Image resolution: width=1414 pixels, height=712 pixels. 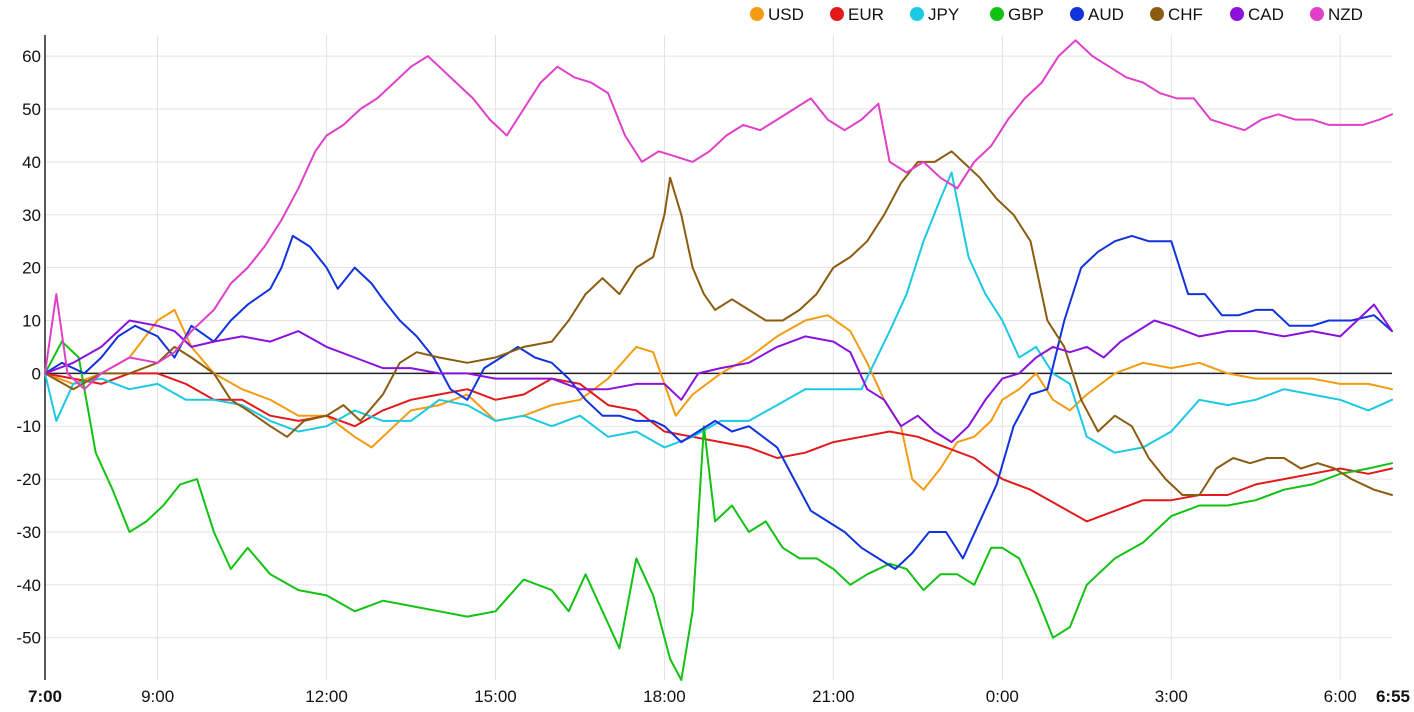 I want to click on x-tick-label-9: 6:55, so click(x=1393, y=696).